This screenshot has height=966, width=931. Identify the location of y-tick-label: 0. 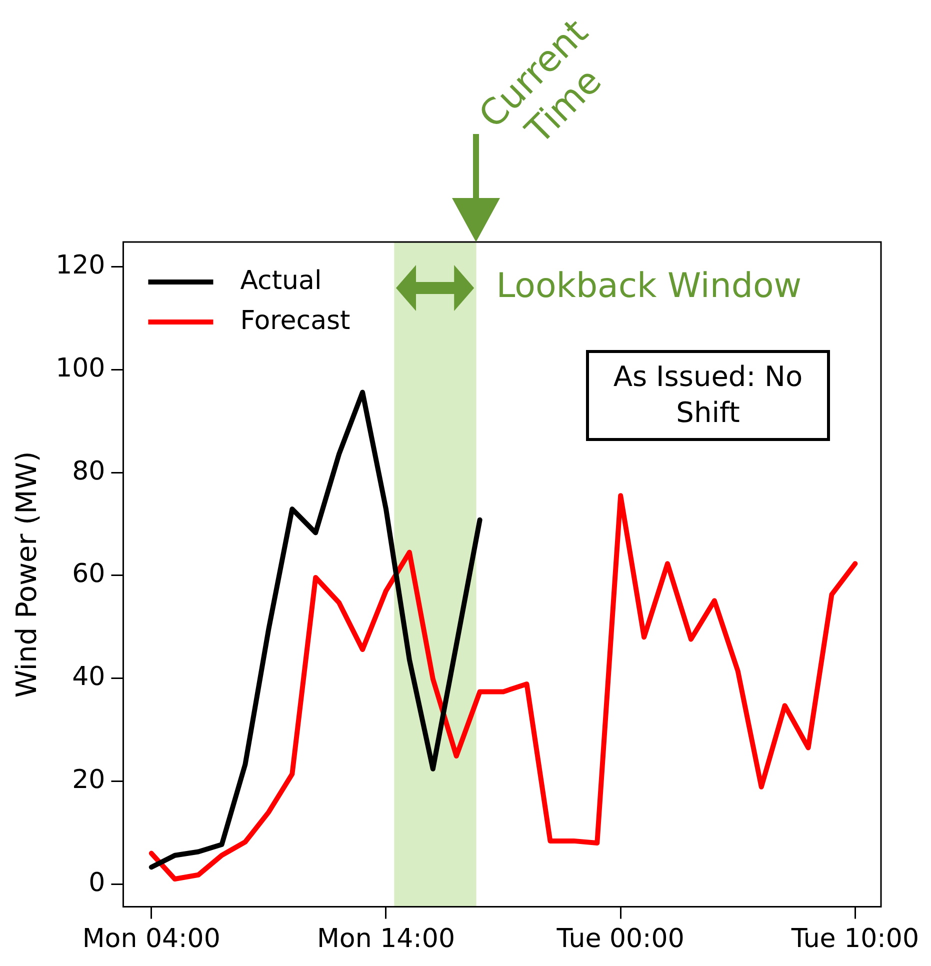
(97, 883).